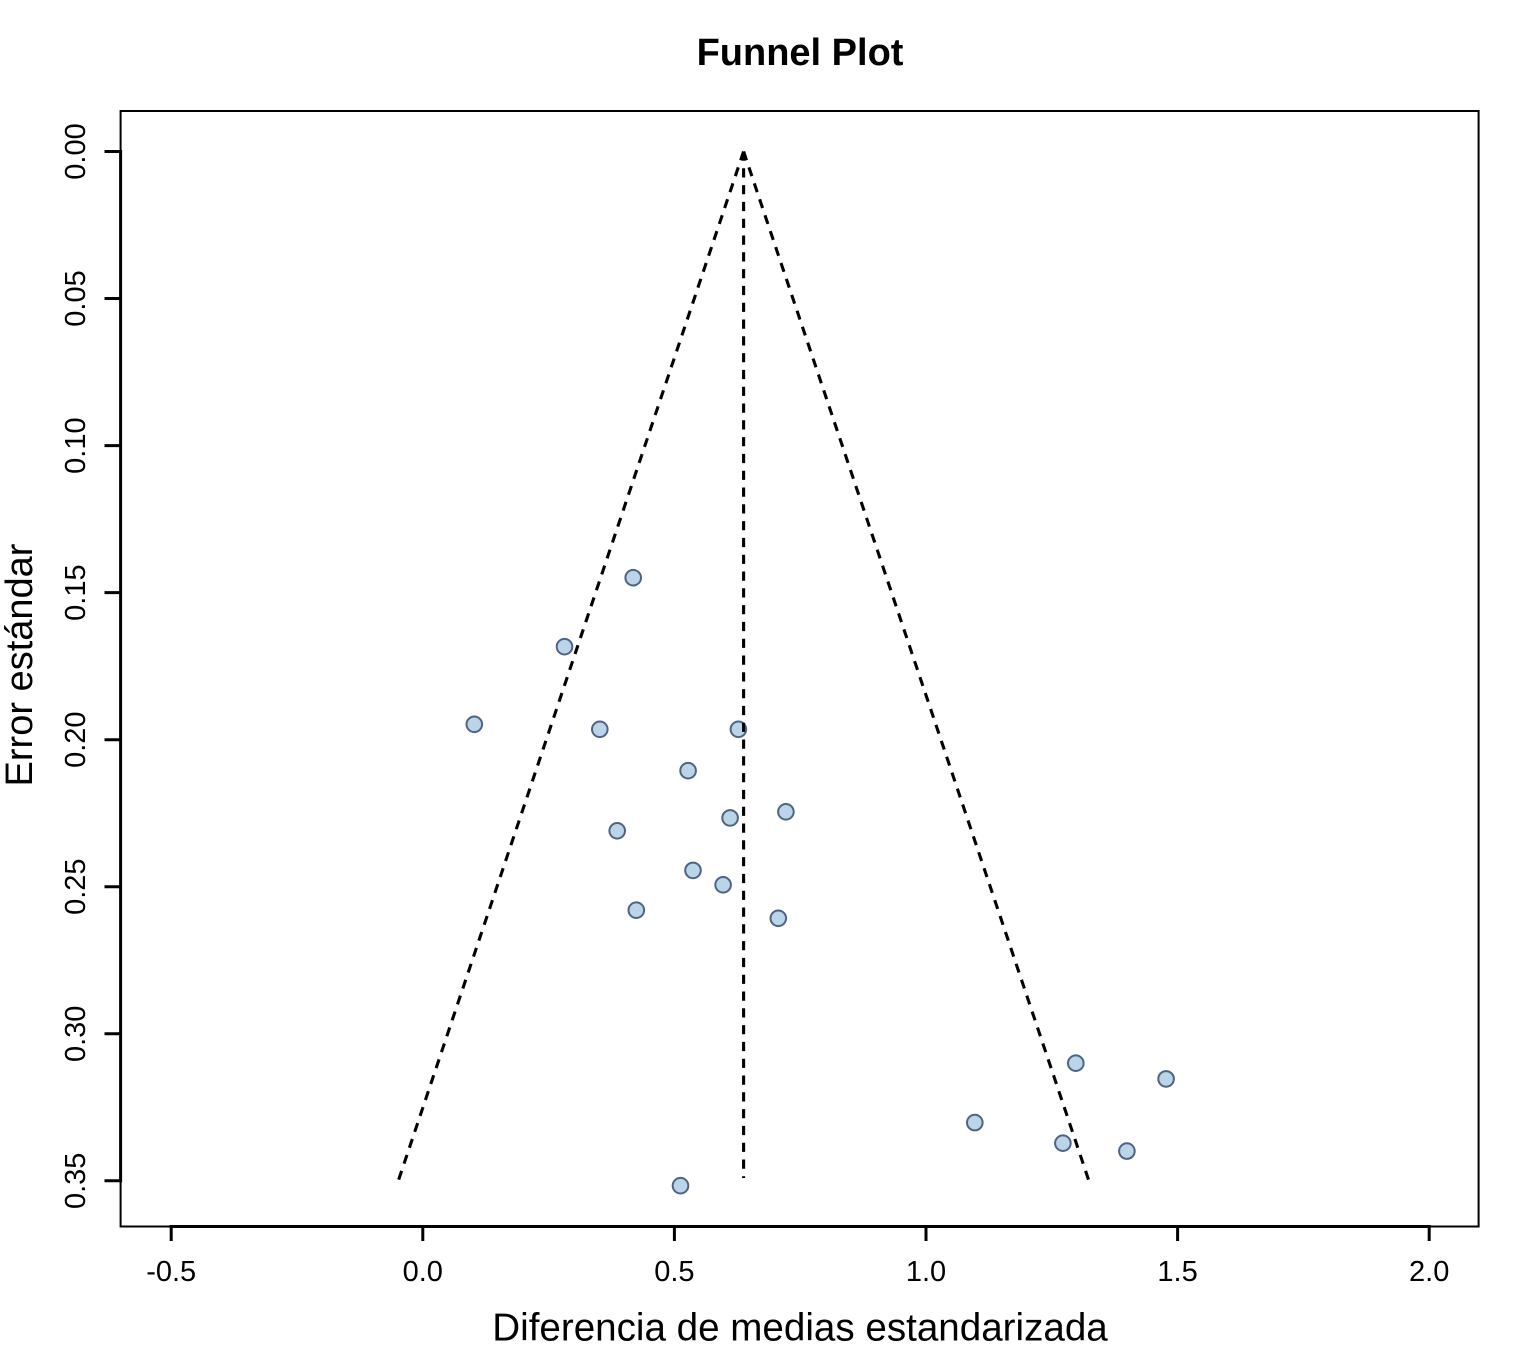 This screenshot has height=1370, width=1536. Describe the element at coordinates (76, 1181) in the screenshot. I see `svg-text: 0.35` at that location.